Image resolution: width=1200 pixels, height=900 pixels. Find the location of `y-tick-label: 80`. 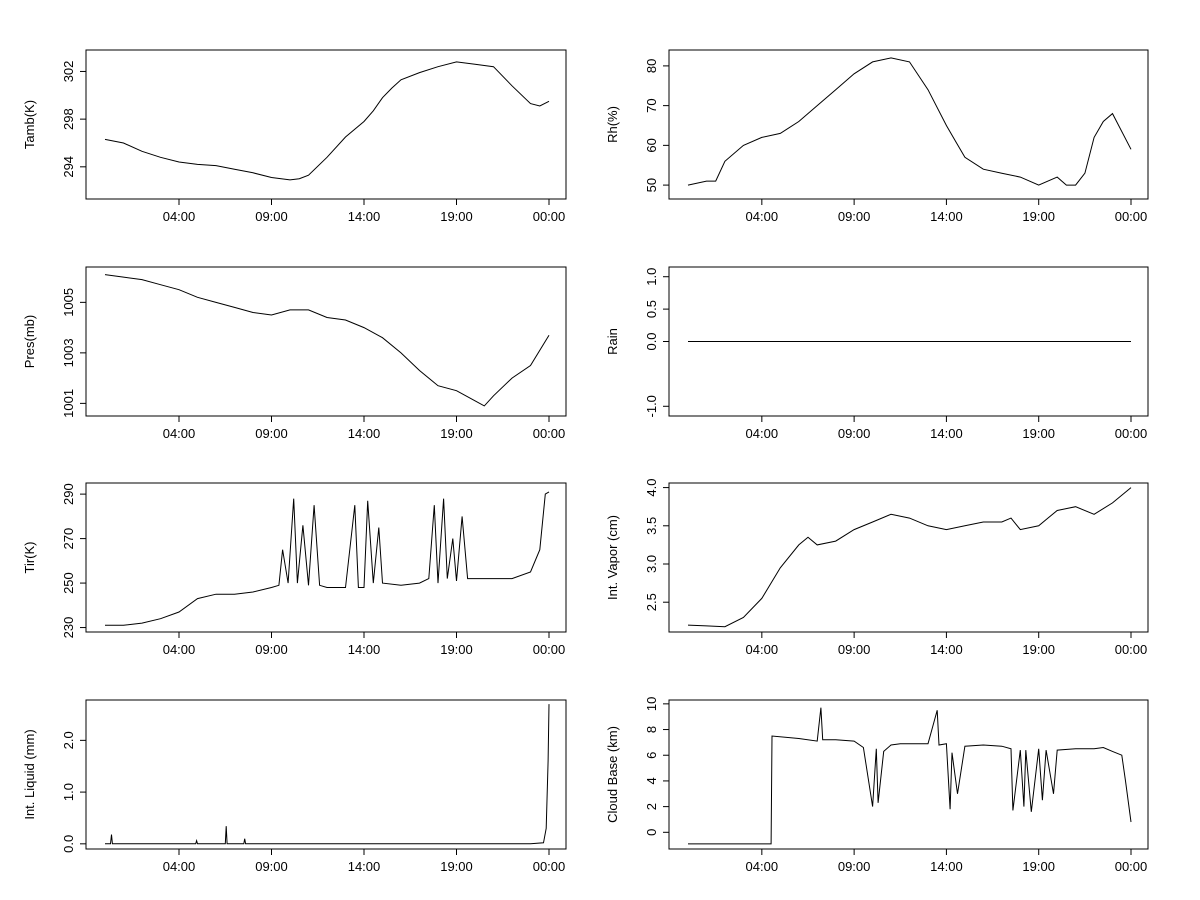

y-tick-label: 80 is located at coordinates (651, 66).